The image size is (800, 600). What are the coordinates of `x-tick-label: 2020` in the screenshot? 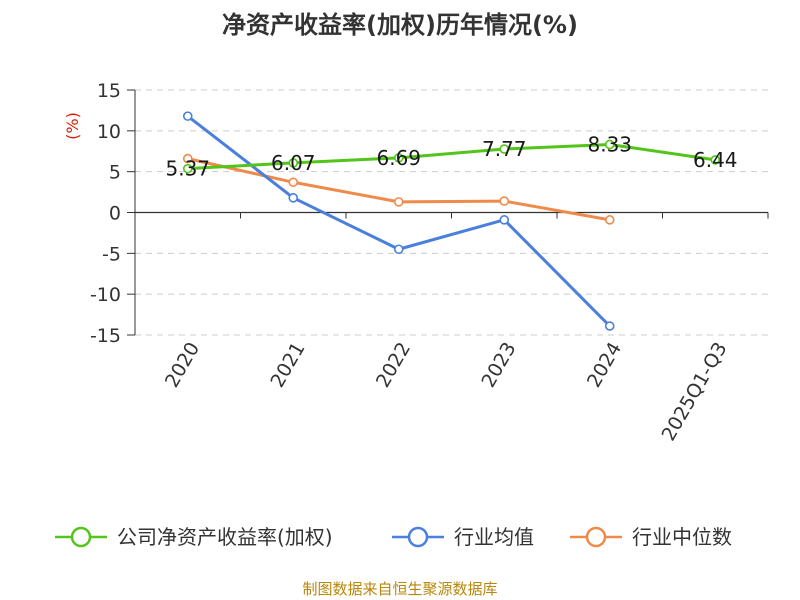 It's located at (182, 365).